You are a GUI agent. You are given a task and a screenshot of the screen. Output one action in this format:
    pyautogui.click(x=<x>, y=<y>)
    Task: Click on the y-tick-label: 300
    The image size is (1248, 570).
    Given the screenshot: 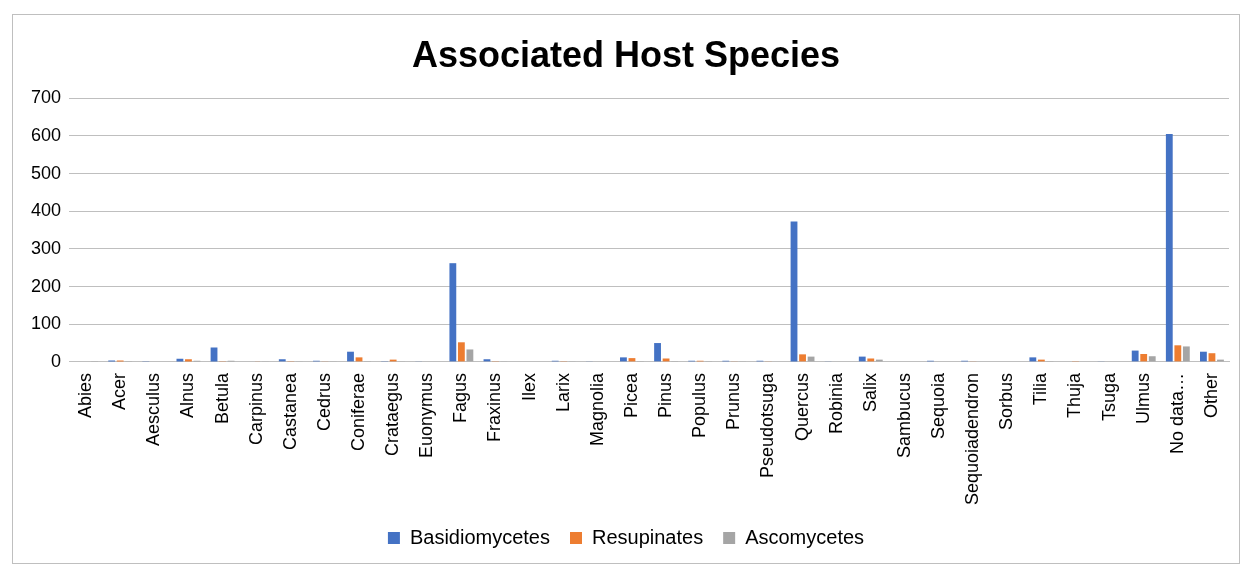 What is the action you would take?
    pyautogui.click(x=46, y=247)
    